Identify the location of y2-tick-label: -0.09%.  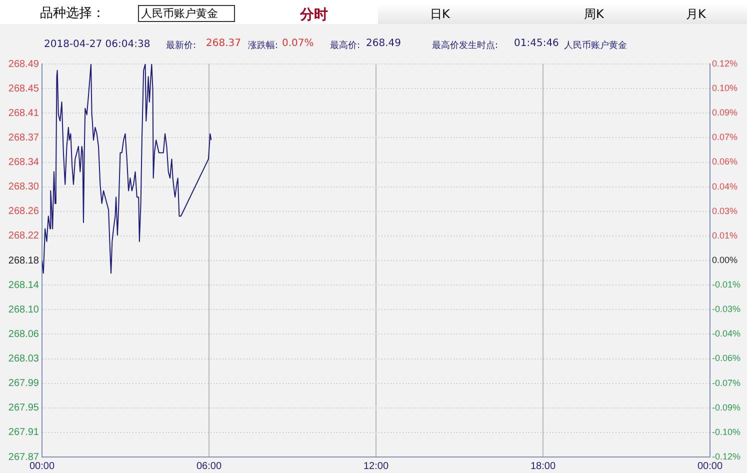
(726, 407).